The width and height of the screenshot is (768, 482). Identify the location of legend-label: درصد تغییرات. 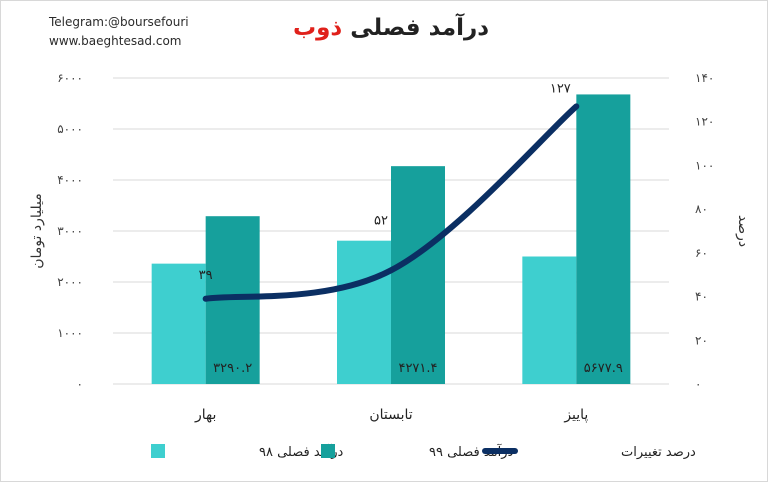
(658, 452).